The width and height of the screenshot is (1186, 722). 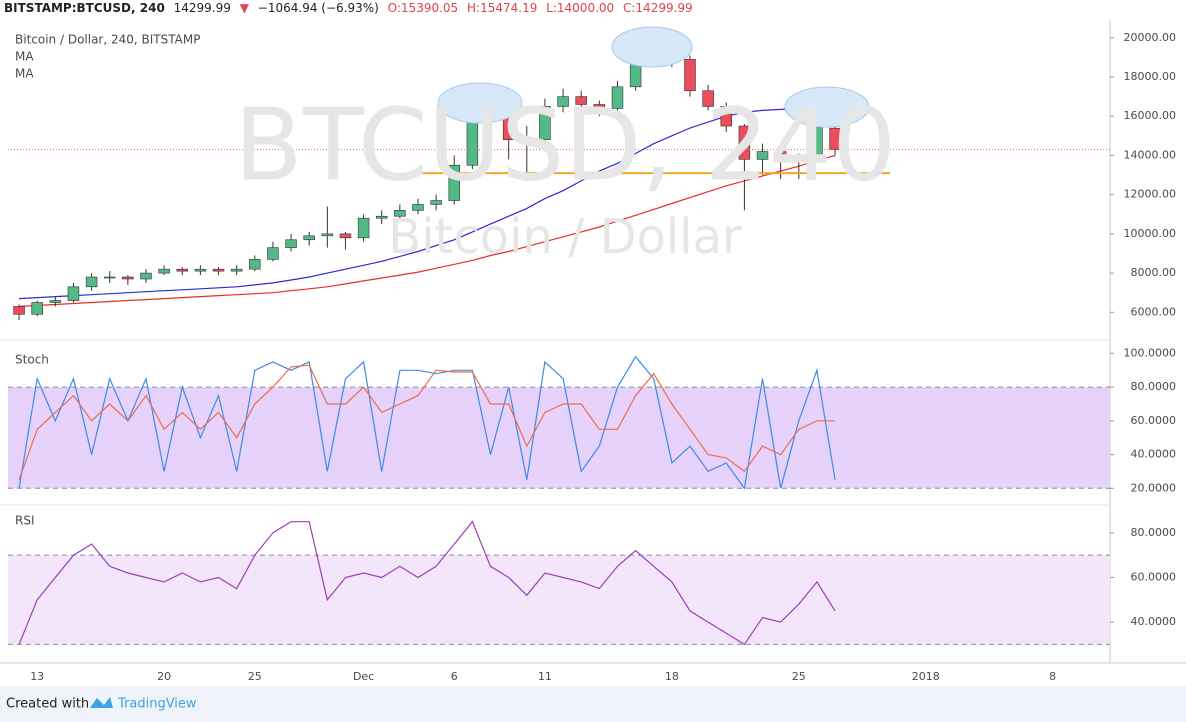 What do you see at coordinates (1150, 194) in the screenshot?
I see `y-tick-label: 12000.00` at bounding box center [1150, 194].